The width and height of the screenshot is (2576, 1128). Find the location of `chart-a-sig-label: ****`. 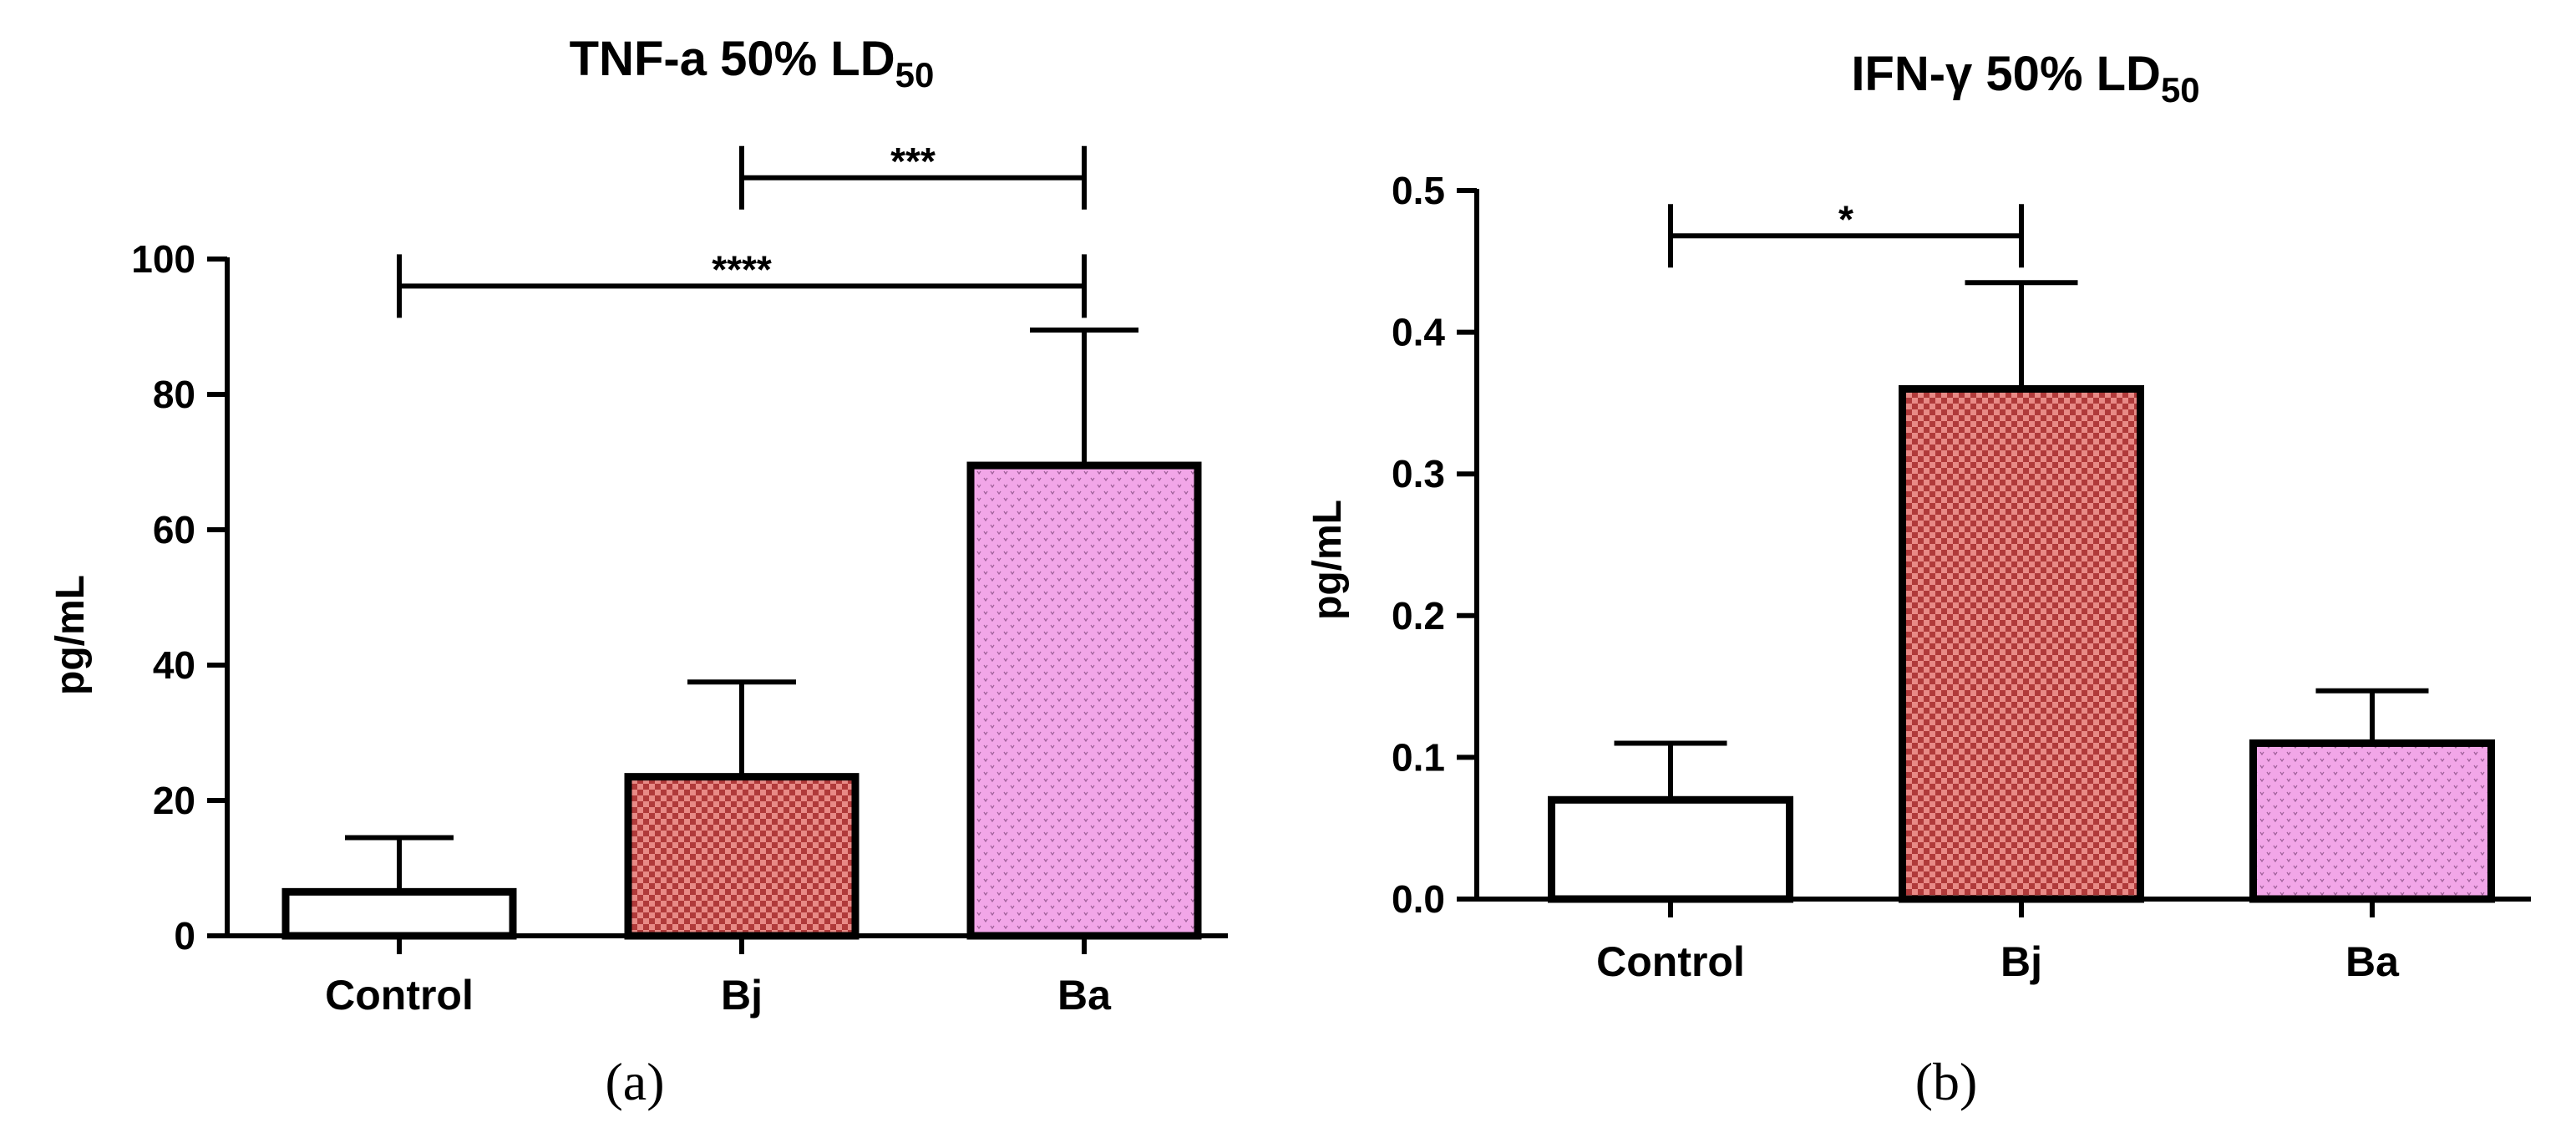

chart-a-sig-label: **** is located at coordinates (742, 269).